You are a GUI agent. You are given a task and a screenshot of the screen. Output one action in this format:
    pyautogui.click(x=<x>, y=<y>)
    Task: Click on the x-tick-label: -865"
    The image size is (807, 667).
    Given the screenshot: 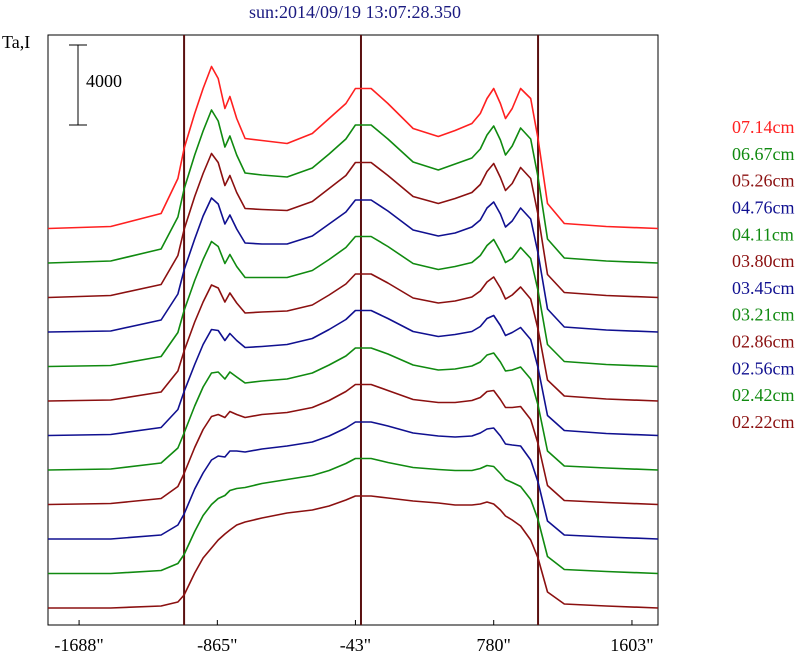 What is the action you would take?
    pyautogui.click(x=217, y=645)
    